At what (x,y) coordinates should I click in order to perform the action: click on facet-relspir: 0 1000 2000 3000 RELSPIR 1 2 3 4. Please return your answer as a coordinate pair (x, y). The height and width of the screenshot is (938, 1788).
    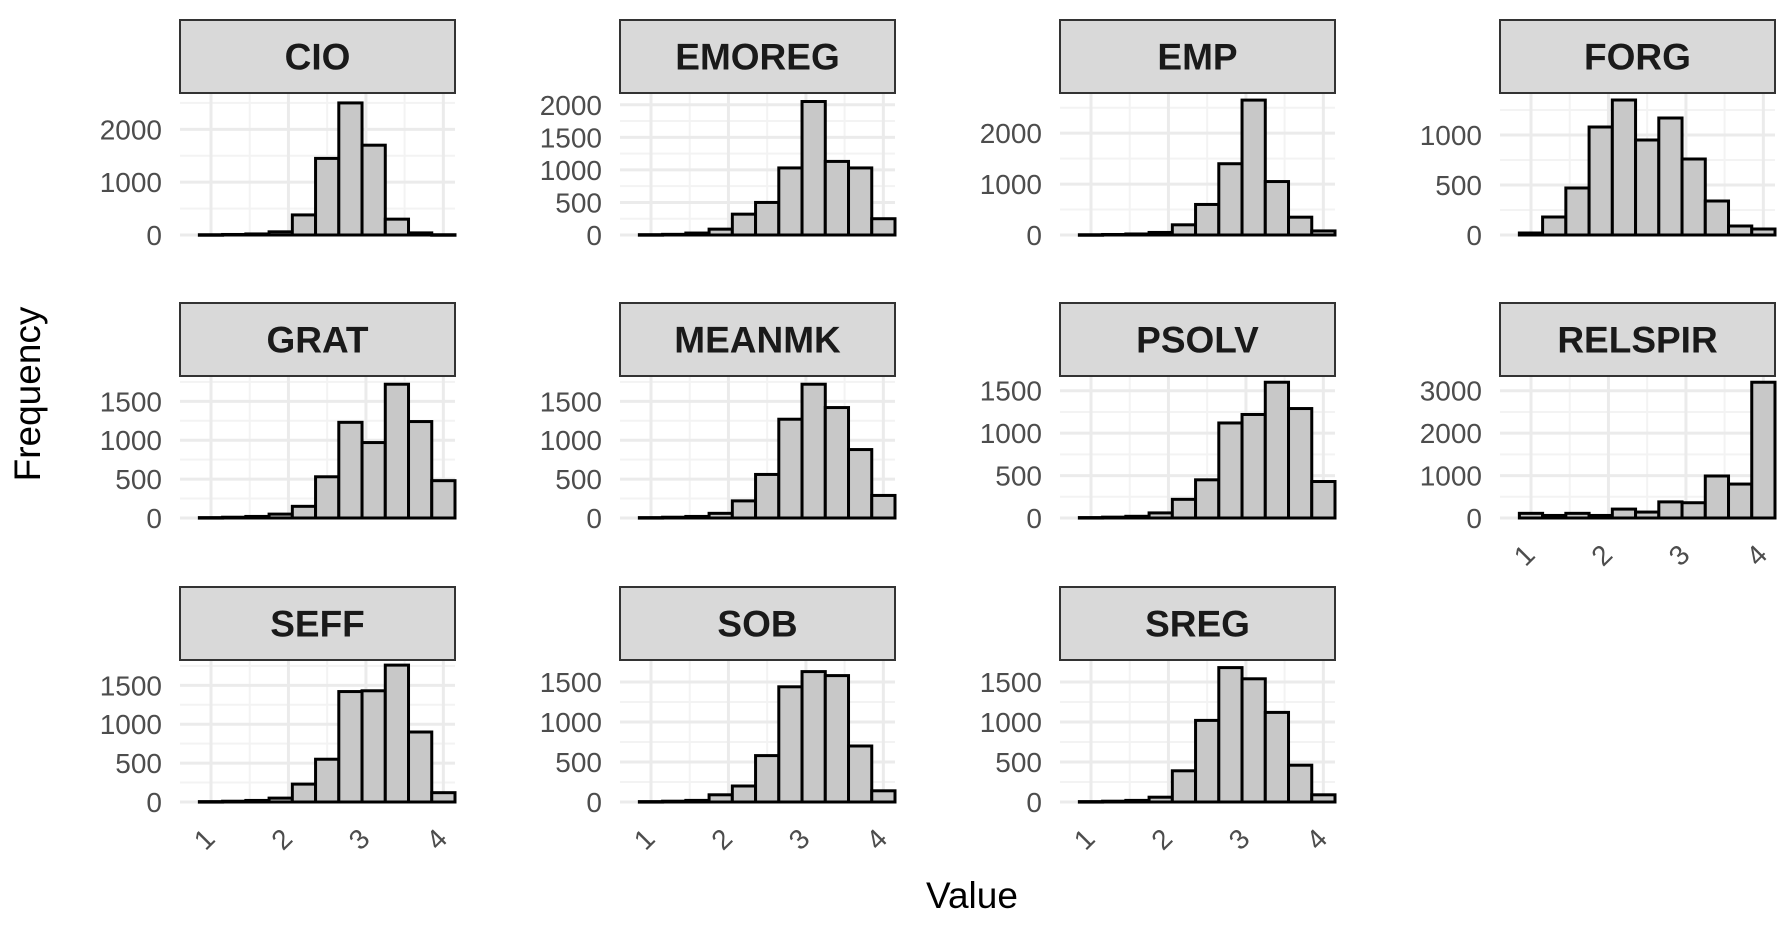
    Looking at the image, I should click on (1598, 437).